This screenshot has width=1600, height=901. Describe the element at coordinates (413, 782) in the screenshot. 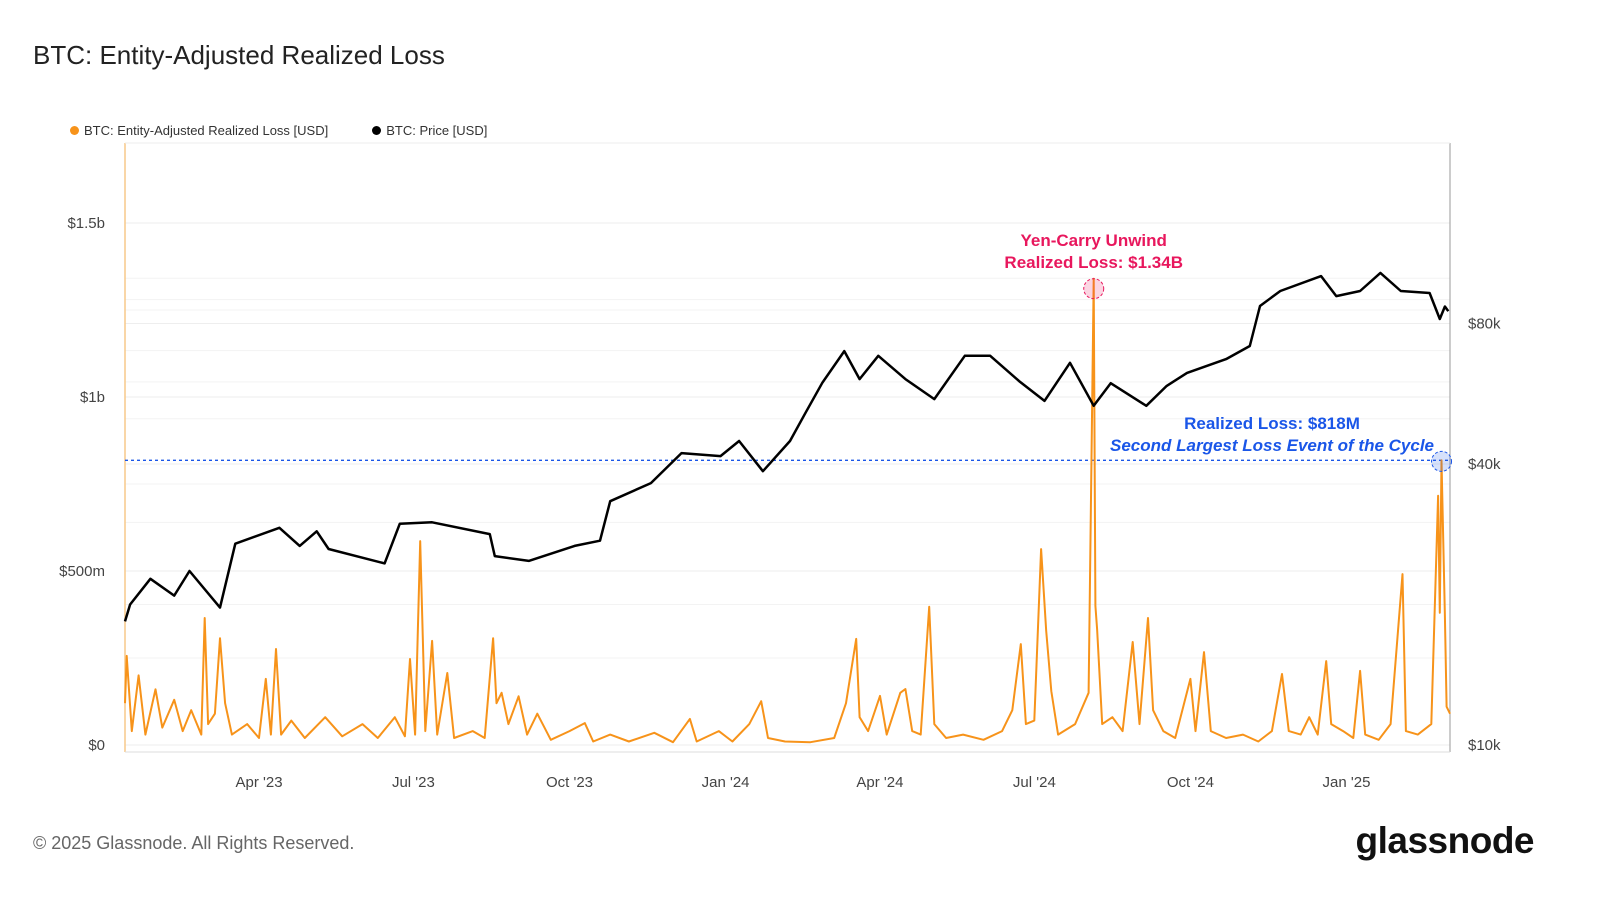

I see `x-tick-label: Jul '23` at that location.